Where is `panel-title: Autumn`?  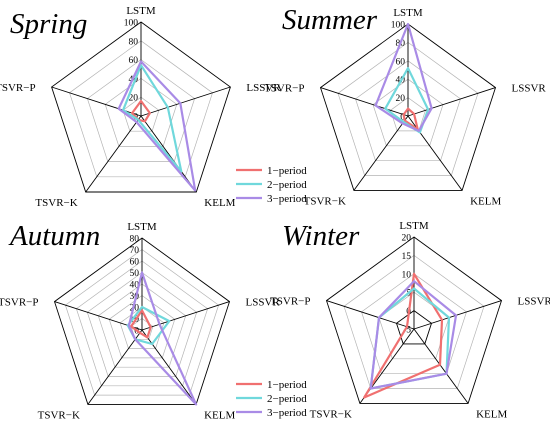 panel-title: Autumn is located at coordinates (54, 236).